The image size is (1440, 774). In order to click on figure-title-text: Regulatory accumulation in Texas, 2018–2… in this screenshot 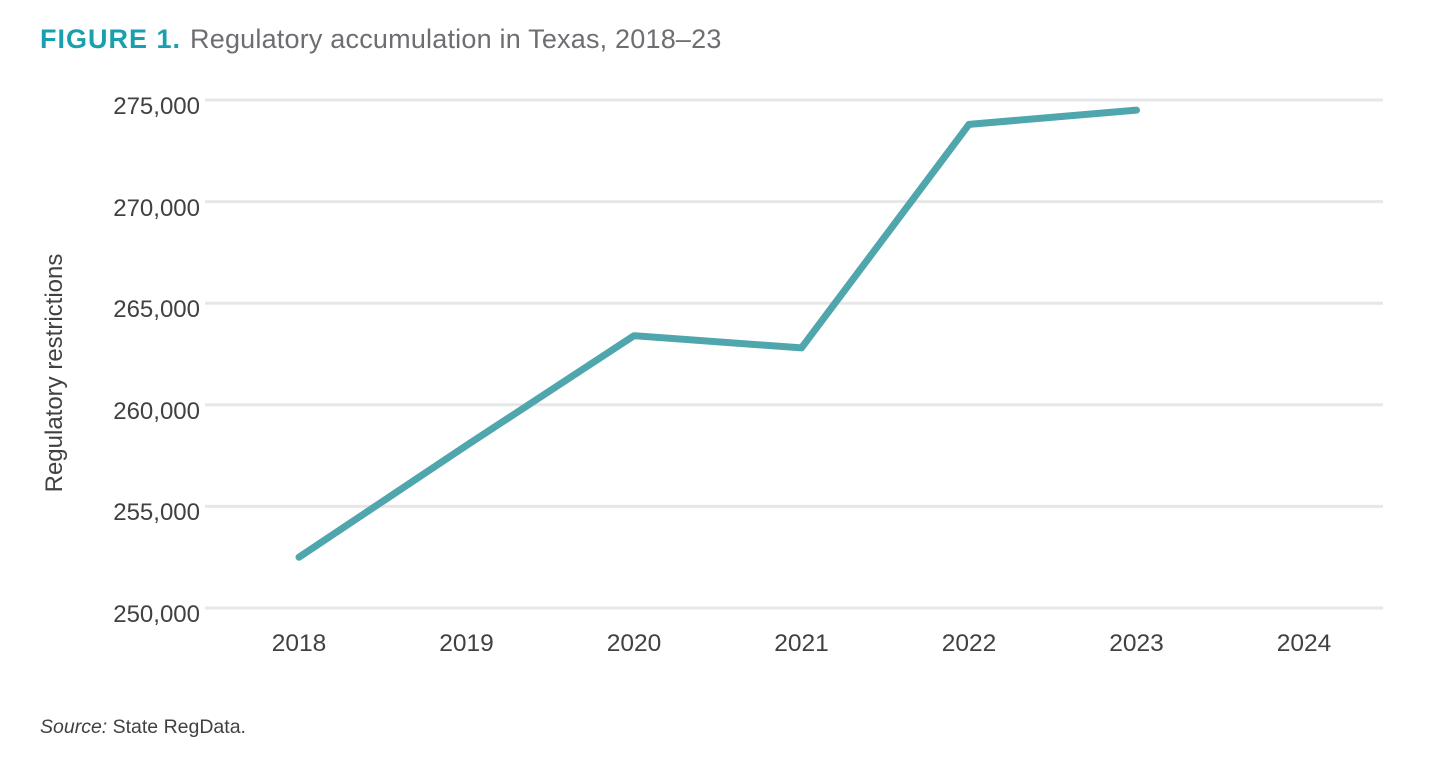, I will do `click(456, 39)`.